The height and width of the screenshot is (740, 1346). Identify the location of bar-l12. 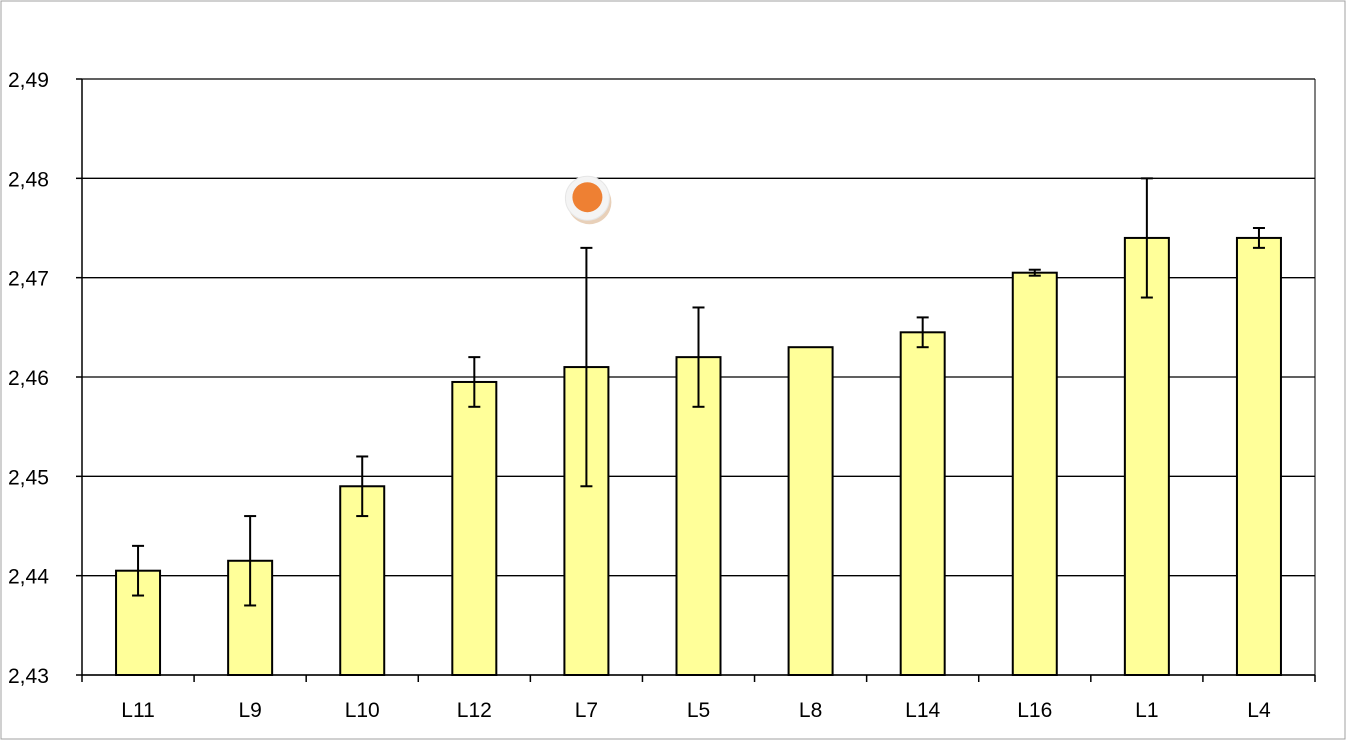
(474, 528).